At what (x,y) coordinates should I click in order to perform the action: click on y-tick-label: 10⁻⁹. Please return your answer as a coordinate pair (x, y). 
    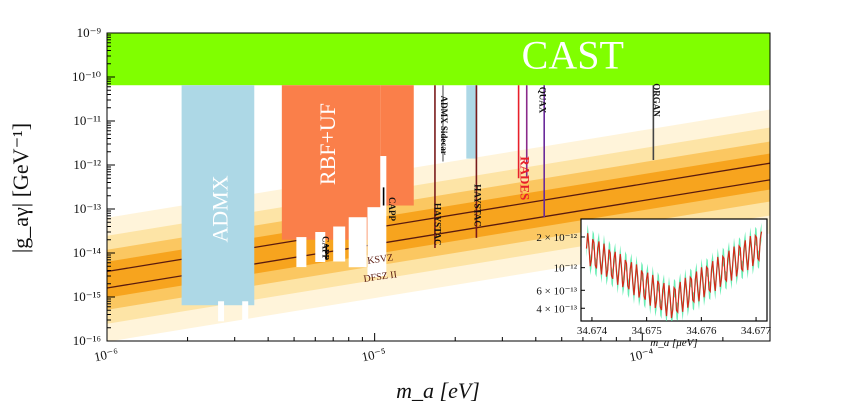
    Looking at the image, I should click on (89, 32).